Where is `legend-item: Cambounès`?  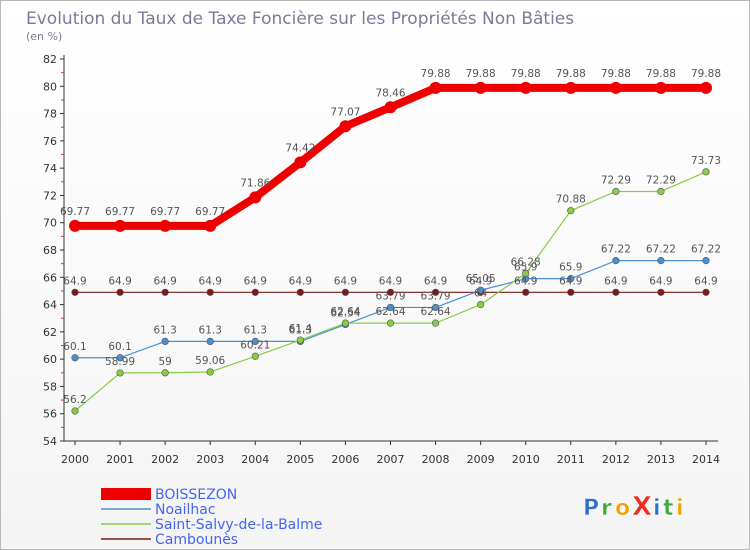 legend-item: Cambounès is located at coordinates (169, 540).